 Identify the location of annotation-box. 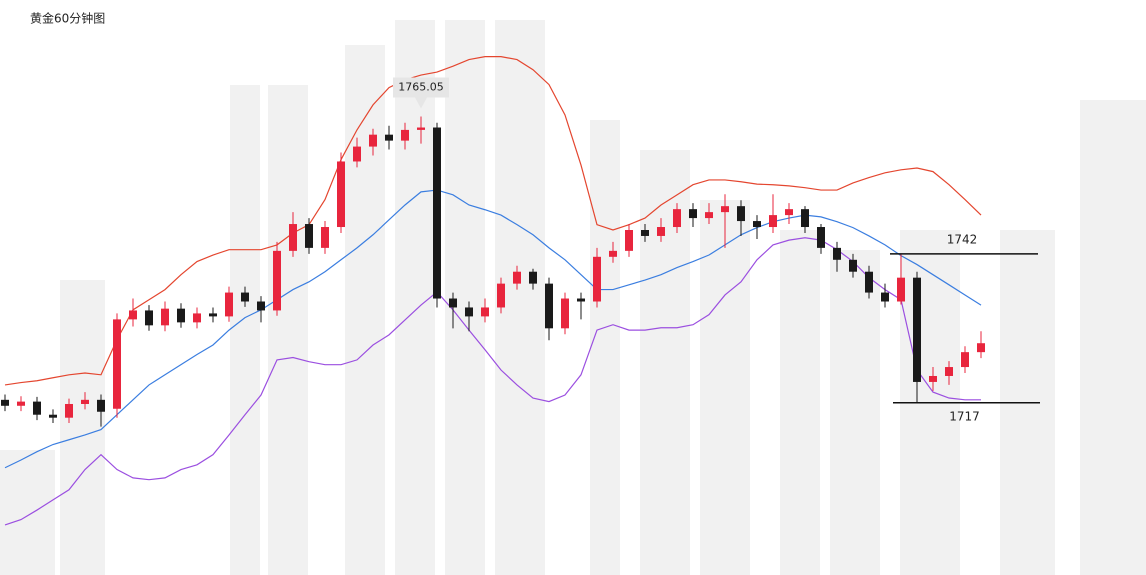
(421, 87).